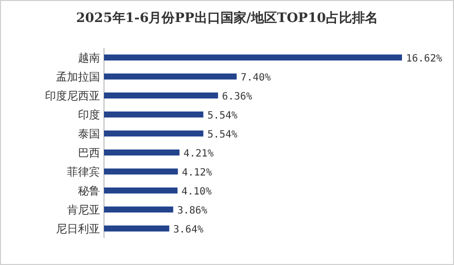 The image size is (454, 265). Describe the element at coordinates (83, 172) in the screenshot. I see `y-tick-label: 菲律宾` at that location.